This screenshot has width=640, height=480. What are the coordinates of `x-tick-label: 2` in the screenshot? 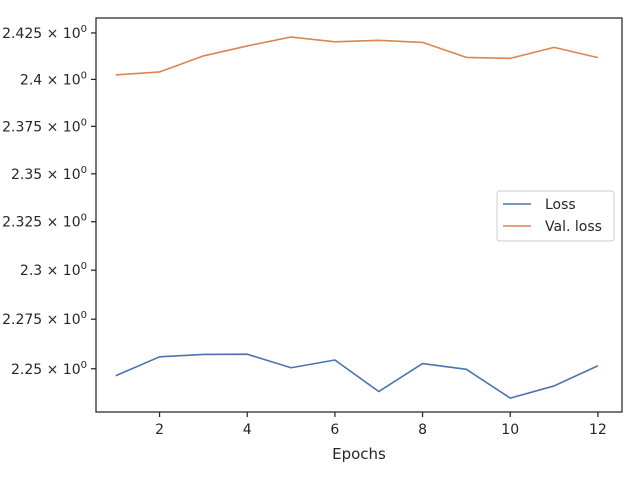 It's located at (159, 430).